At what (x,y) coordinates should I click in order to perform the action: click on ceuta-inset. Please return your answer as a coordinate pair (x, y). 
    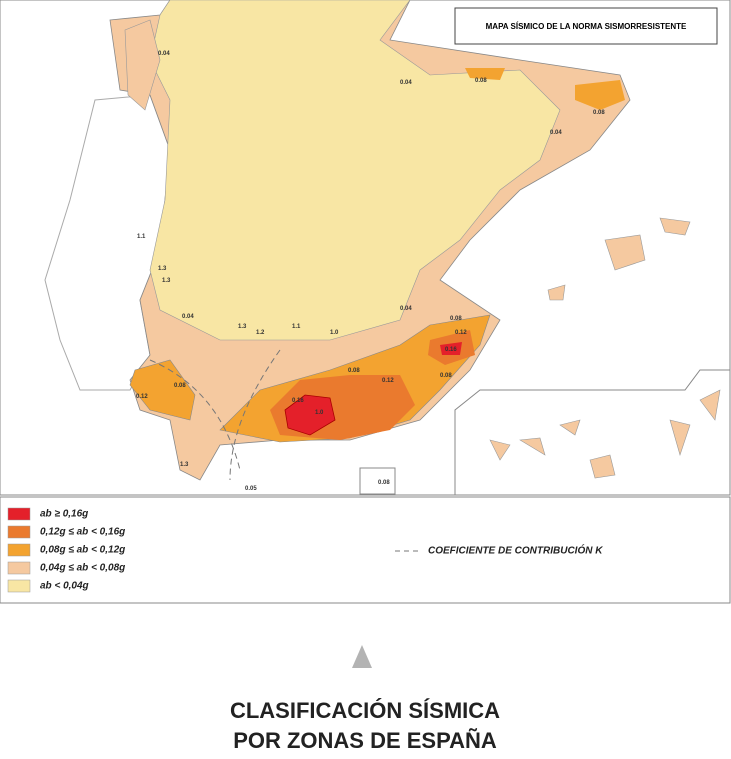
    Looking at the image, I should click on (377, 481).